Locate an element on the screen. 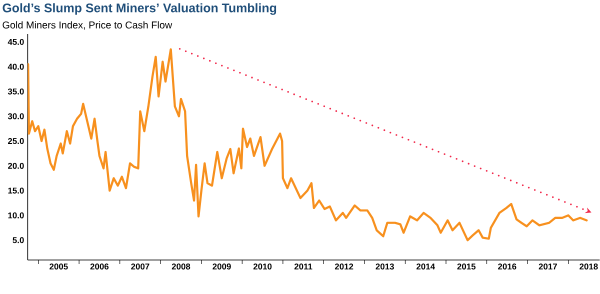 This screenshot has height=294, width=600. chart-subtitle: Gold Miners Index, Price to Cash Flow is located at coordinates (87, 25).